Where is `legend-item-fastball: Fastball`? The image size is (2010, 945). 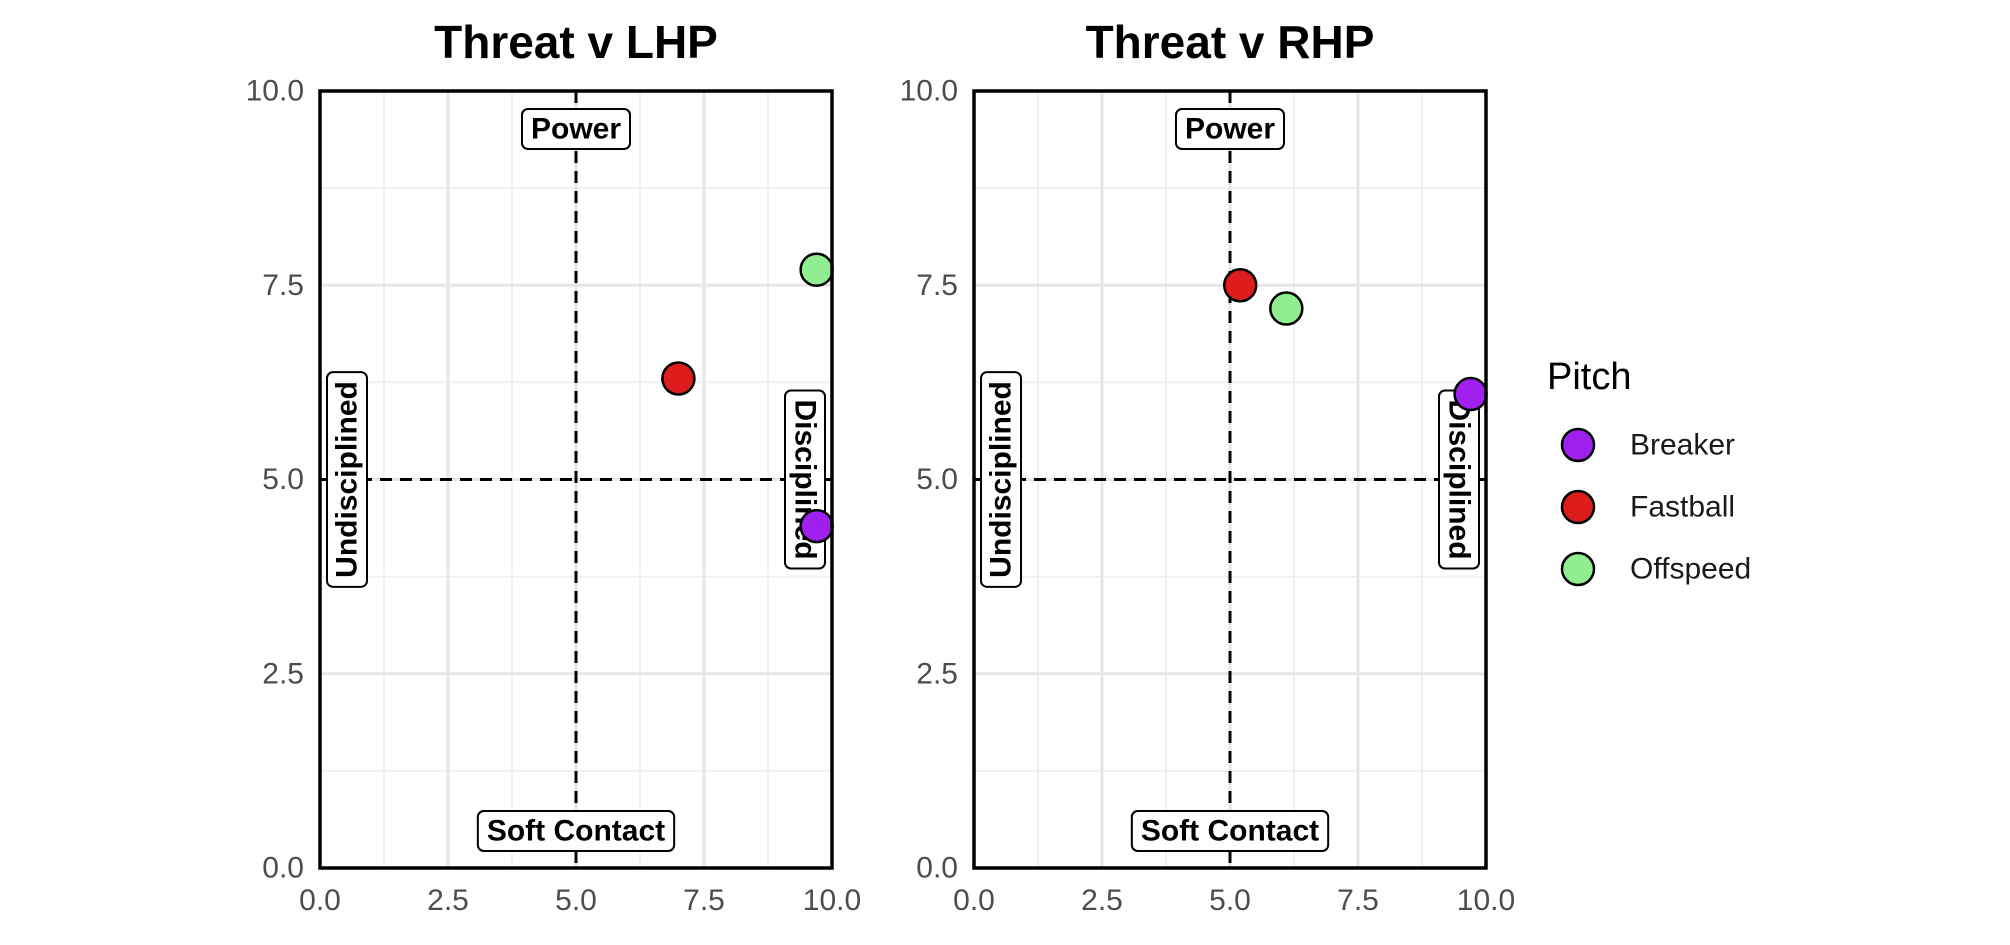 legend-item-fastball: Fastball is located at coordinates (1647, 507).